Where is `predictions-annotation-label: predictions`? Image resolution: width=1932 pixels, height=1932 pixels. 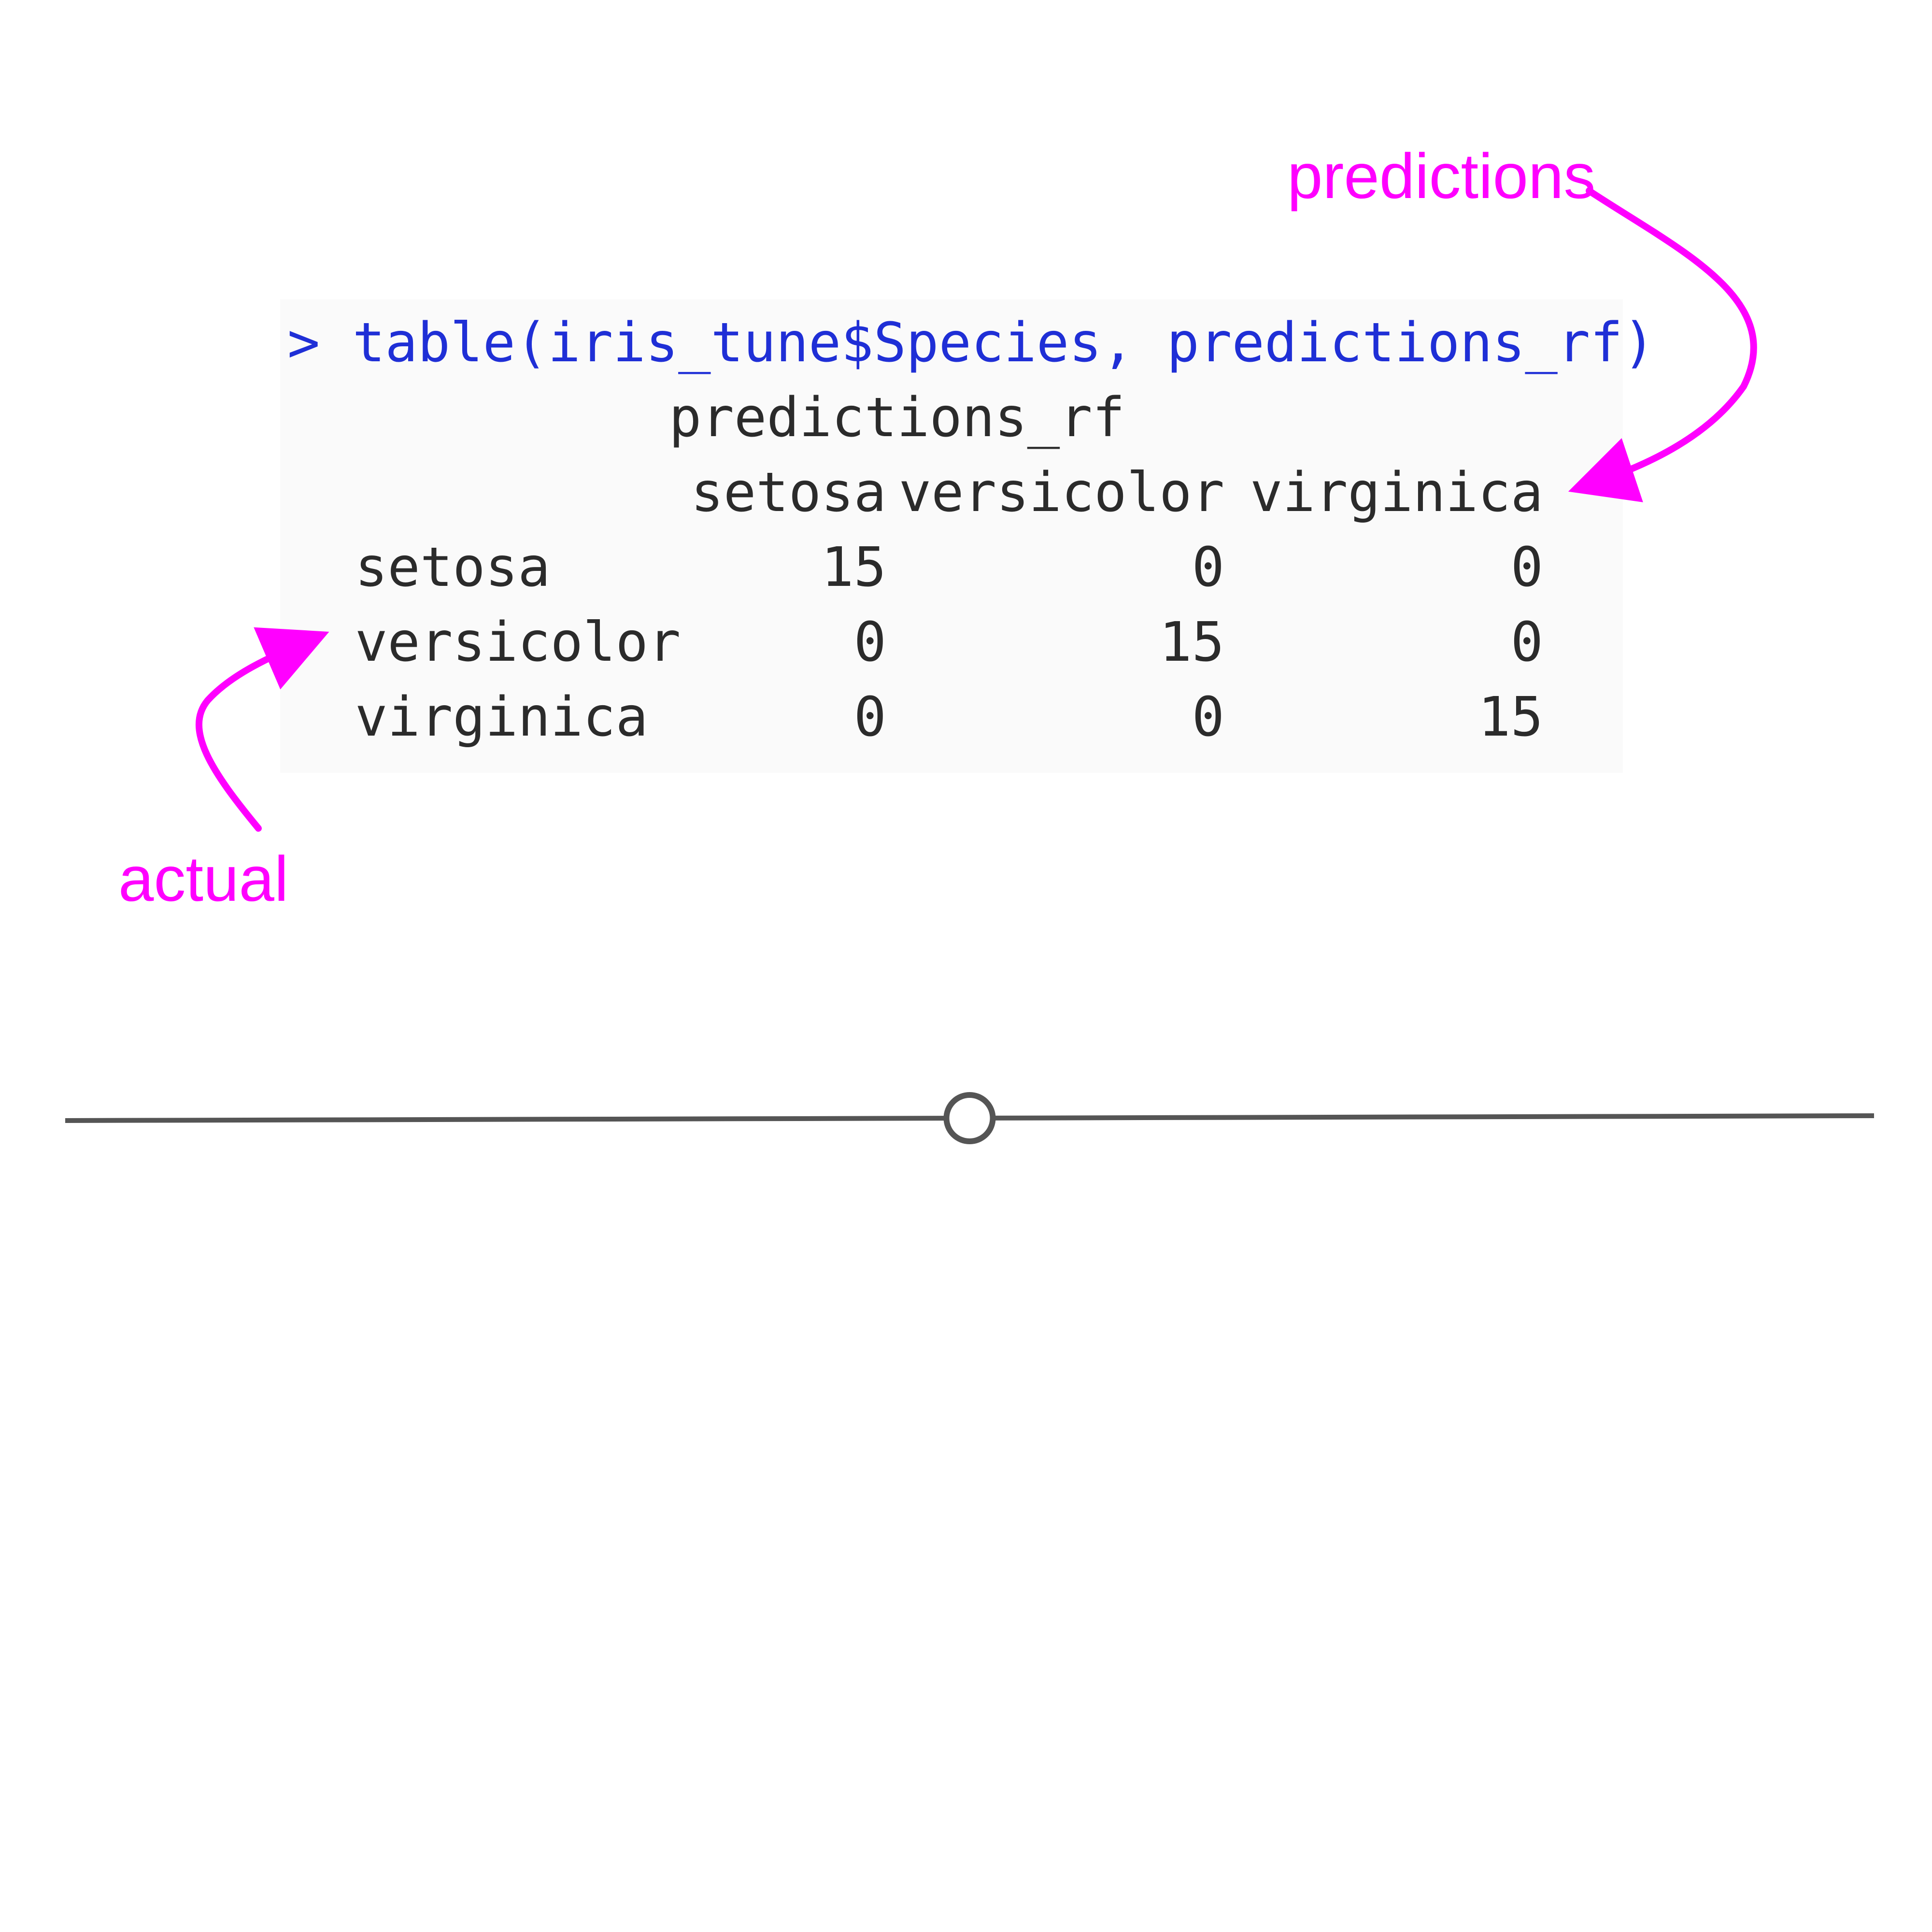
predictions-annotation-label: predictions is located at coordinates (1441, 176).